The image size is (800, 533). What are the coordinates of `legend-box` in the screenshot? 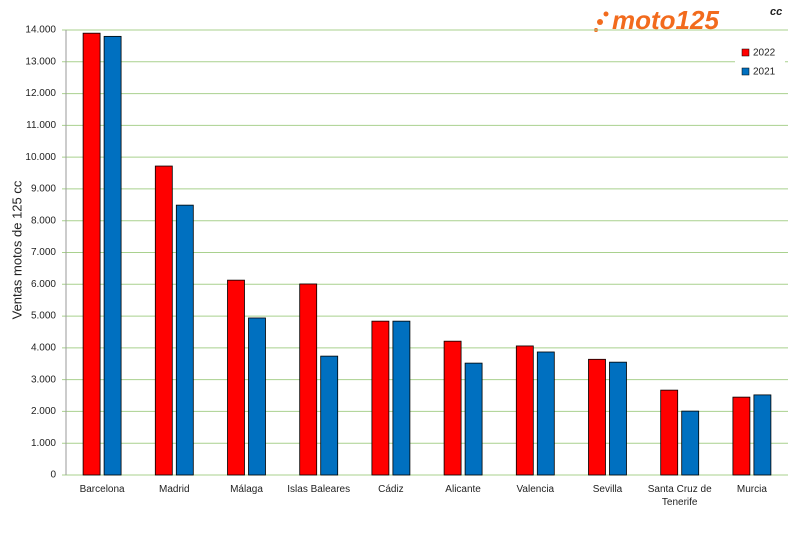 It's located at (760, 62).